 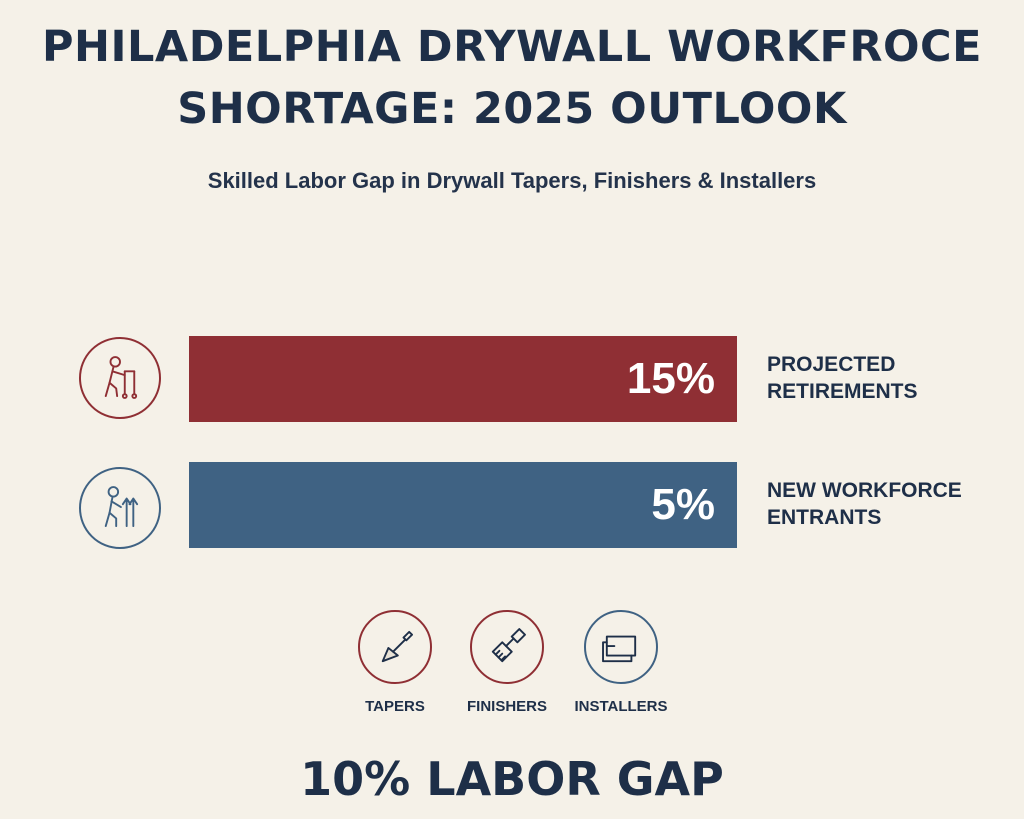 What do you see at coordinates (831, 364) in the screenshot?
I see `bar-category-label-line: PROJECTED` at bounding box center [831, 364].